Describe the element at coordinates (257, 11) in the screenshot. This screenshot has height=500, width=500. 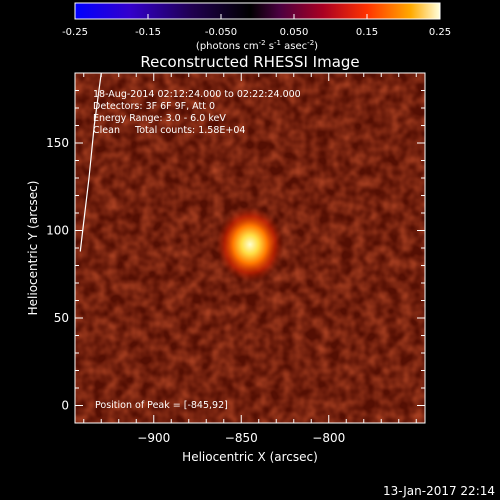
I see `colorbar-gradient` at that location.